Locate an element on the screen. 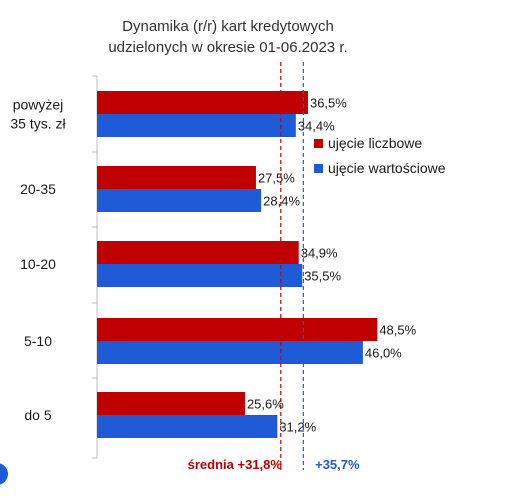 The height and width of the screenshot is (498, 529). data-label-wartosciowe-2: 35,5% is located at coordinates (322, 276).